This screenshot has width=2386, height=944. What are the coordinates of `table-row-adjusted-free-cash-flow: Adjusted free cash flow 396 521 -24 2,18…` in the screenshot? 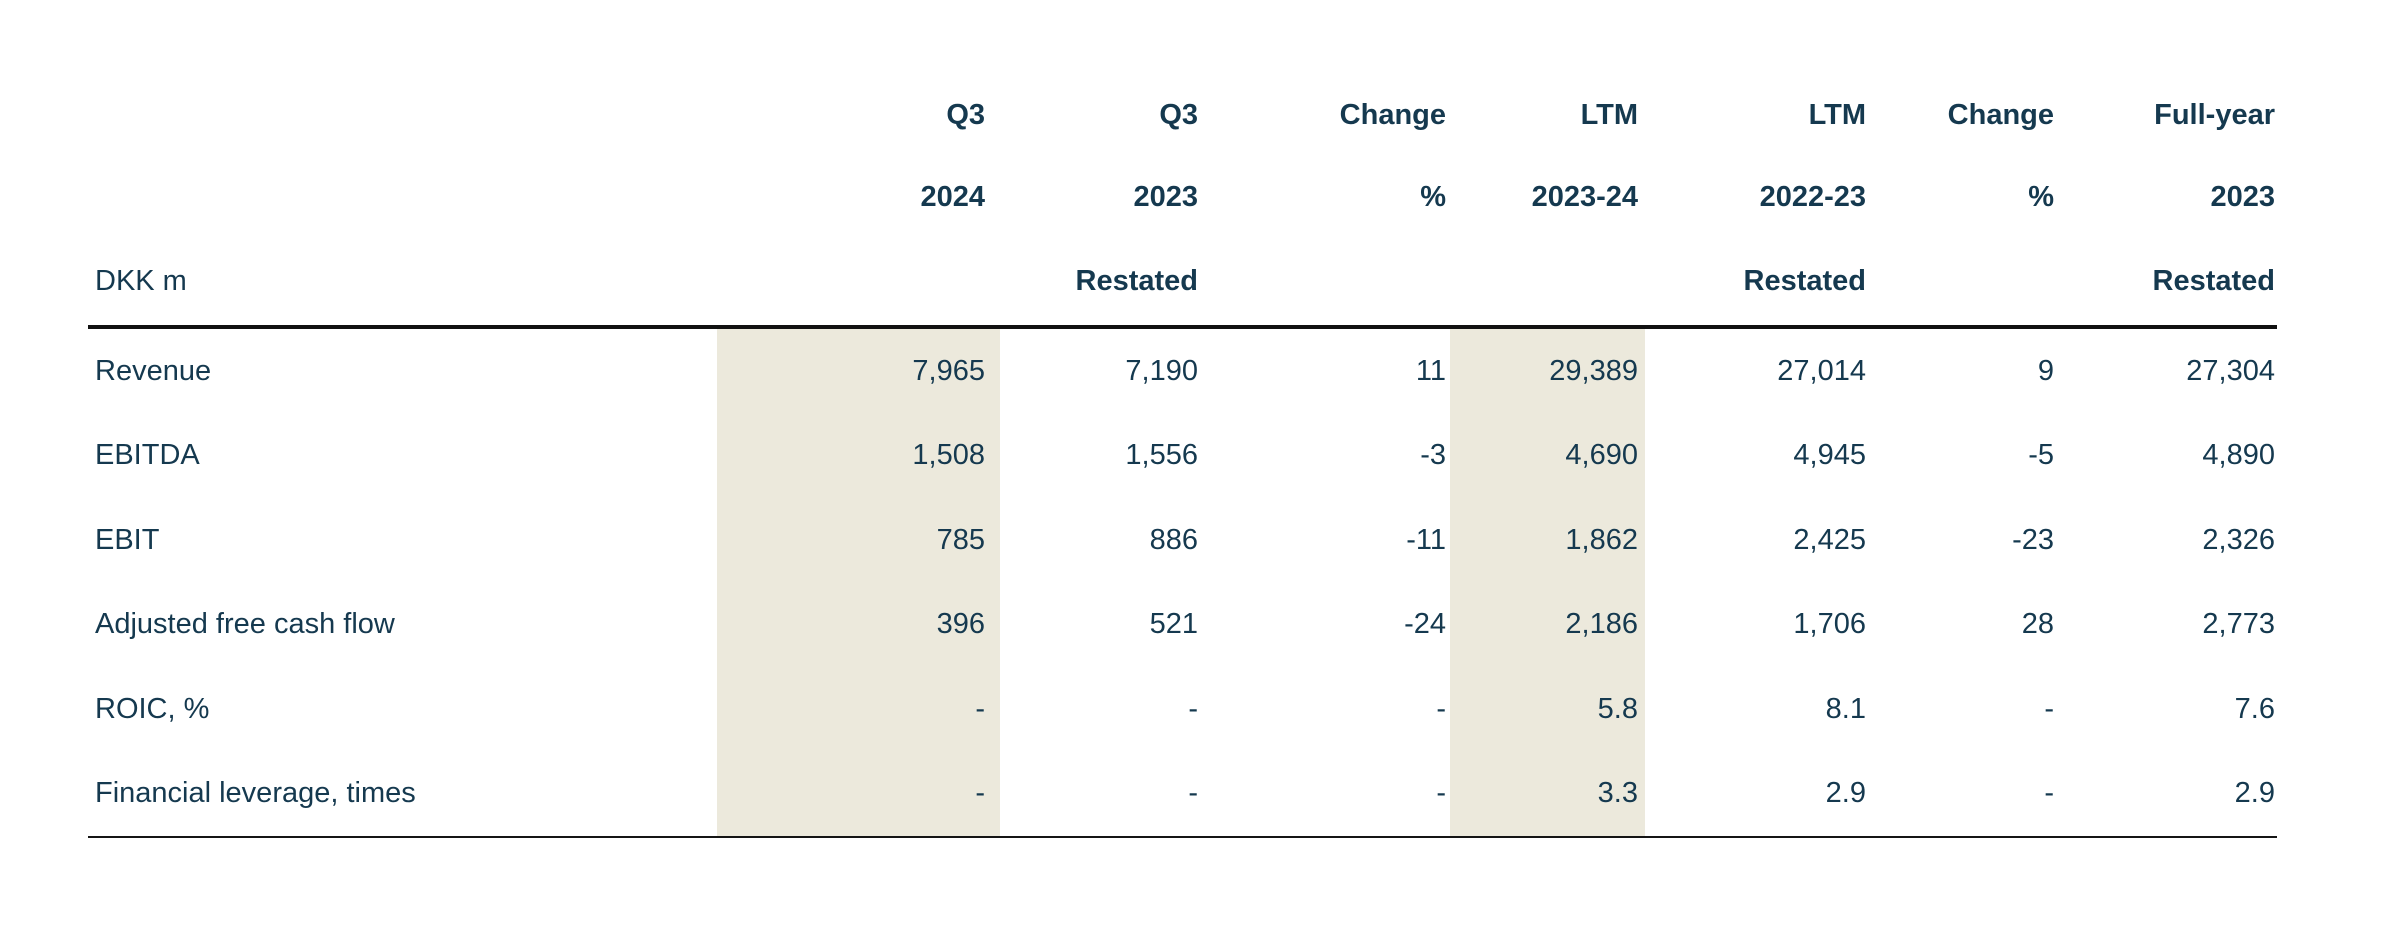 It's located at (1182, 624).